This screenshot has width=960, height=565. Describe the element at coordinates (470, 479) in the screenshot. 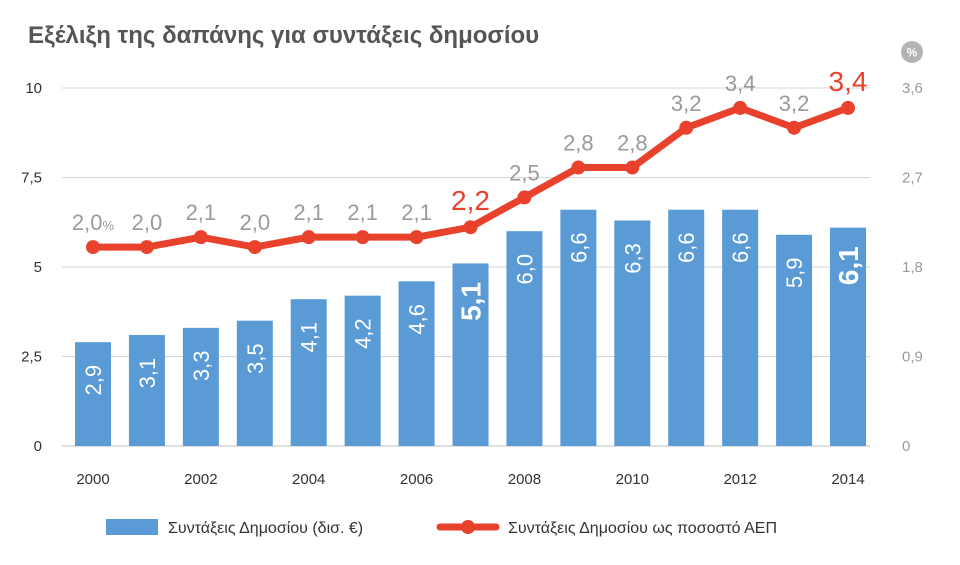

I see `x-axis: 2000 2002 2004 2006 2008 2010 2012 2014` at that location.